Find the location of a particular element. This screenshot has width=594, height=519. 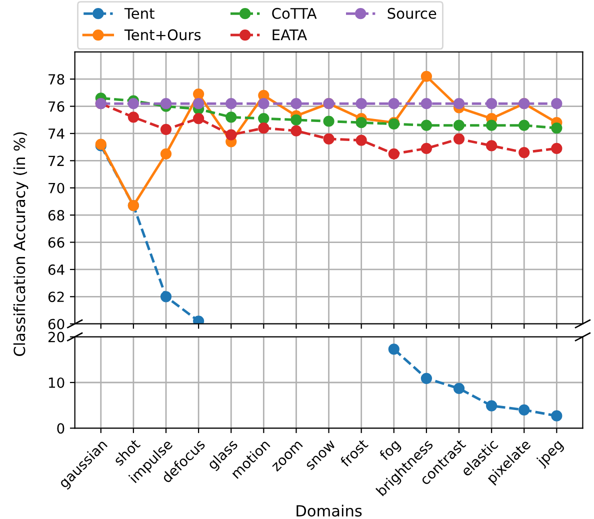

legend-label: Source is located at coordinates (412, 13).